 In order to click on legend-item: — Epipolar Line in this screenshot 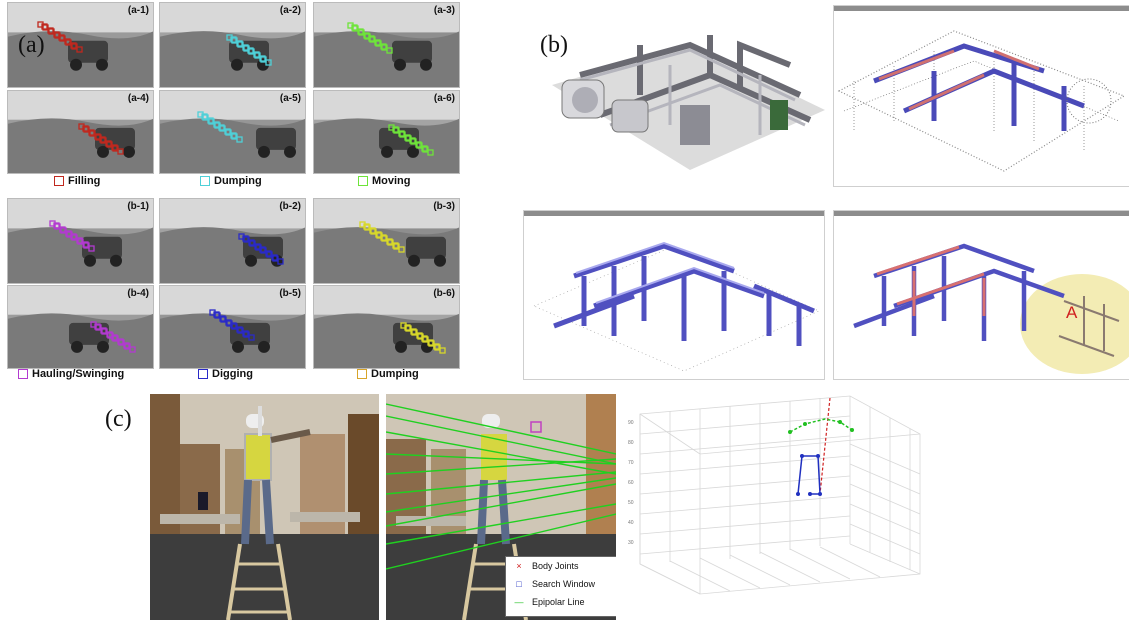, I will do `click(561, 602)`.